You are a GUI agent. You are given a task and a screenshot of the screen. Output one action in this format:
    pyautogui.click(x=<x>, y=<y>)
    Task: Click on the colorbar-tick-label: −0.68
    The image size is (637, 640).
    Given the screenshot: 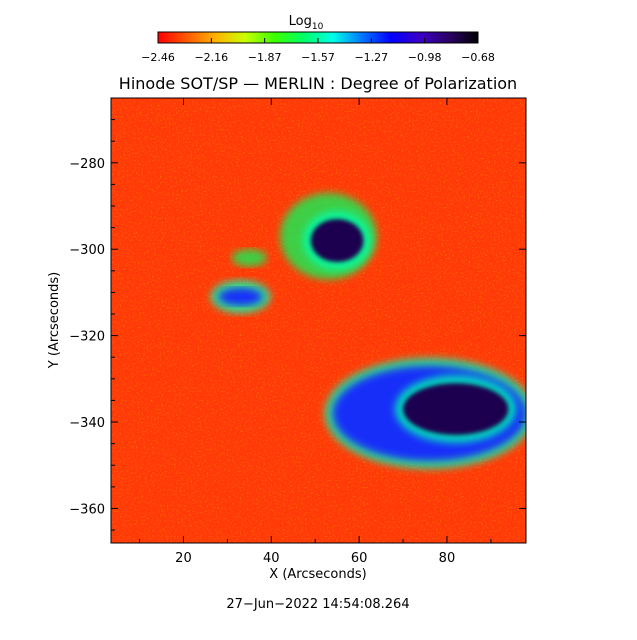 What is the action you would take?
    pyautogui.click(x=478, y=57)
    